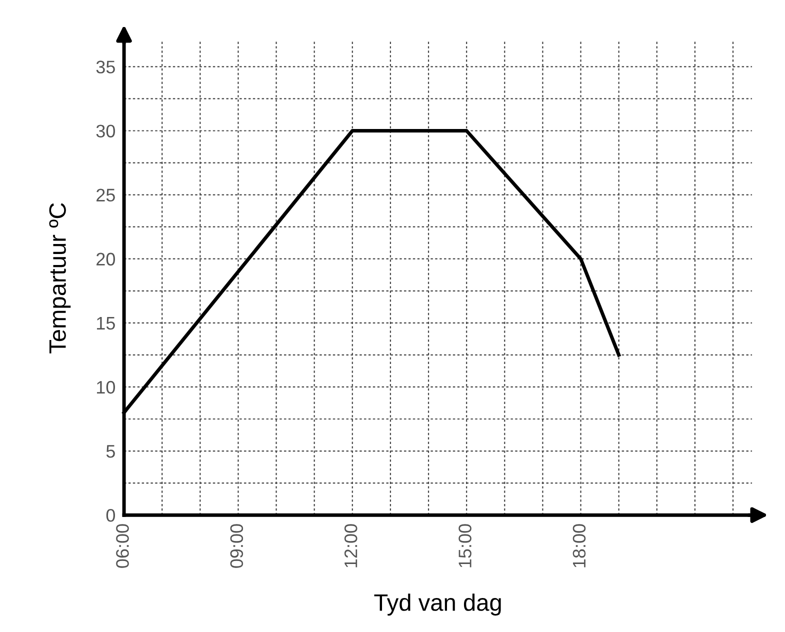 Image resolution: width=785 pixels, height=632 pixels. Describe the element at coordinates (60, 278) in the screenshot. I see `y-axis-title: Tempartuur ºC` at that location.